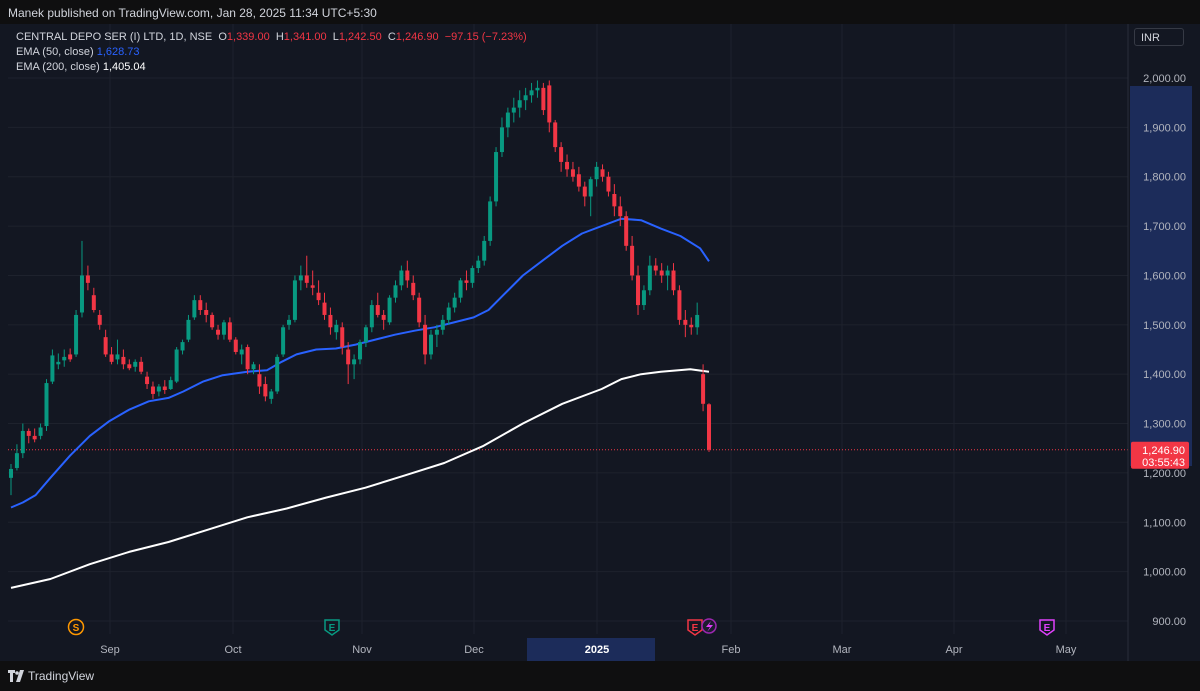 Image resolution: width=1200 pixels, height=691 pixels. What do you see at coordinates (61, 676) in the screenshot?
I see `tradingview-brand: TradingView` at bounding box center [61, 676].